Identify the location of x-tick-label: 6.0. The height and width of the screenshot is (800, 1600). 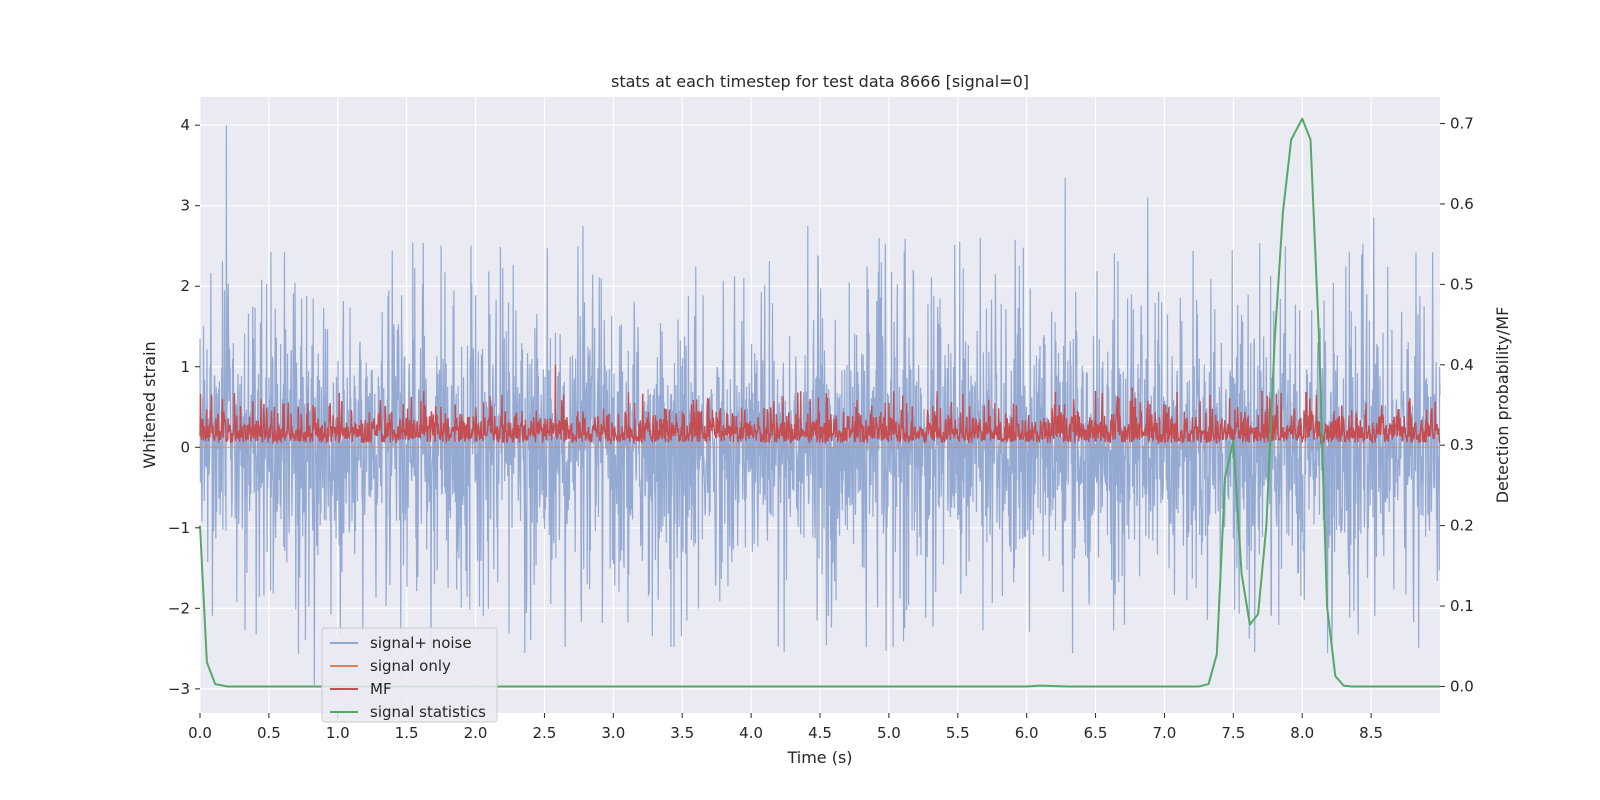
(1027, 733).